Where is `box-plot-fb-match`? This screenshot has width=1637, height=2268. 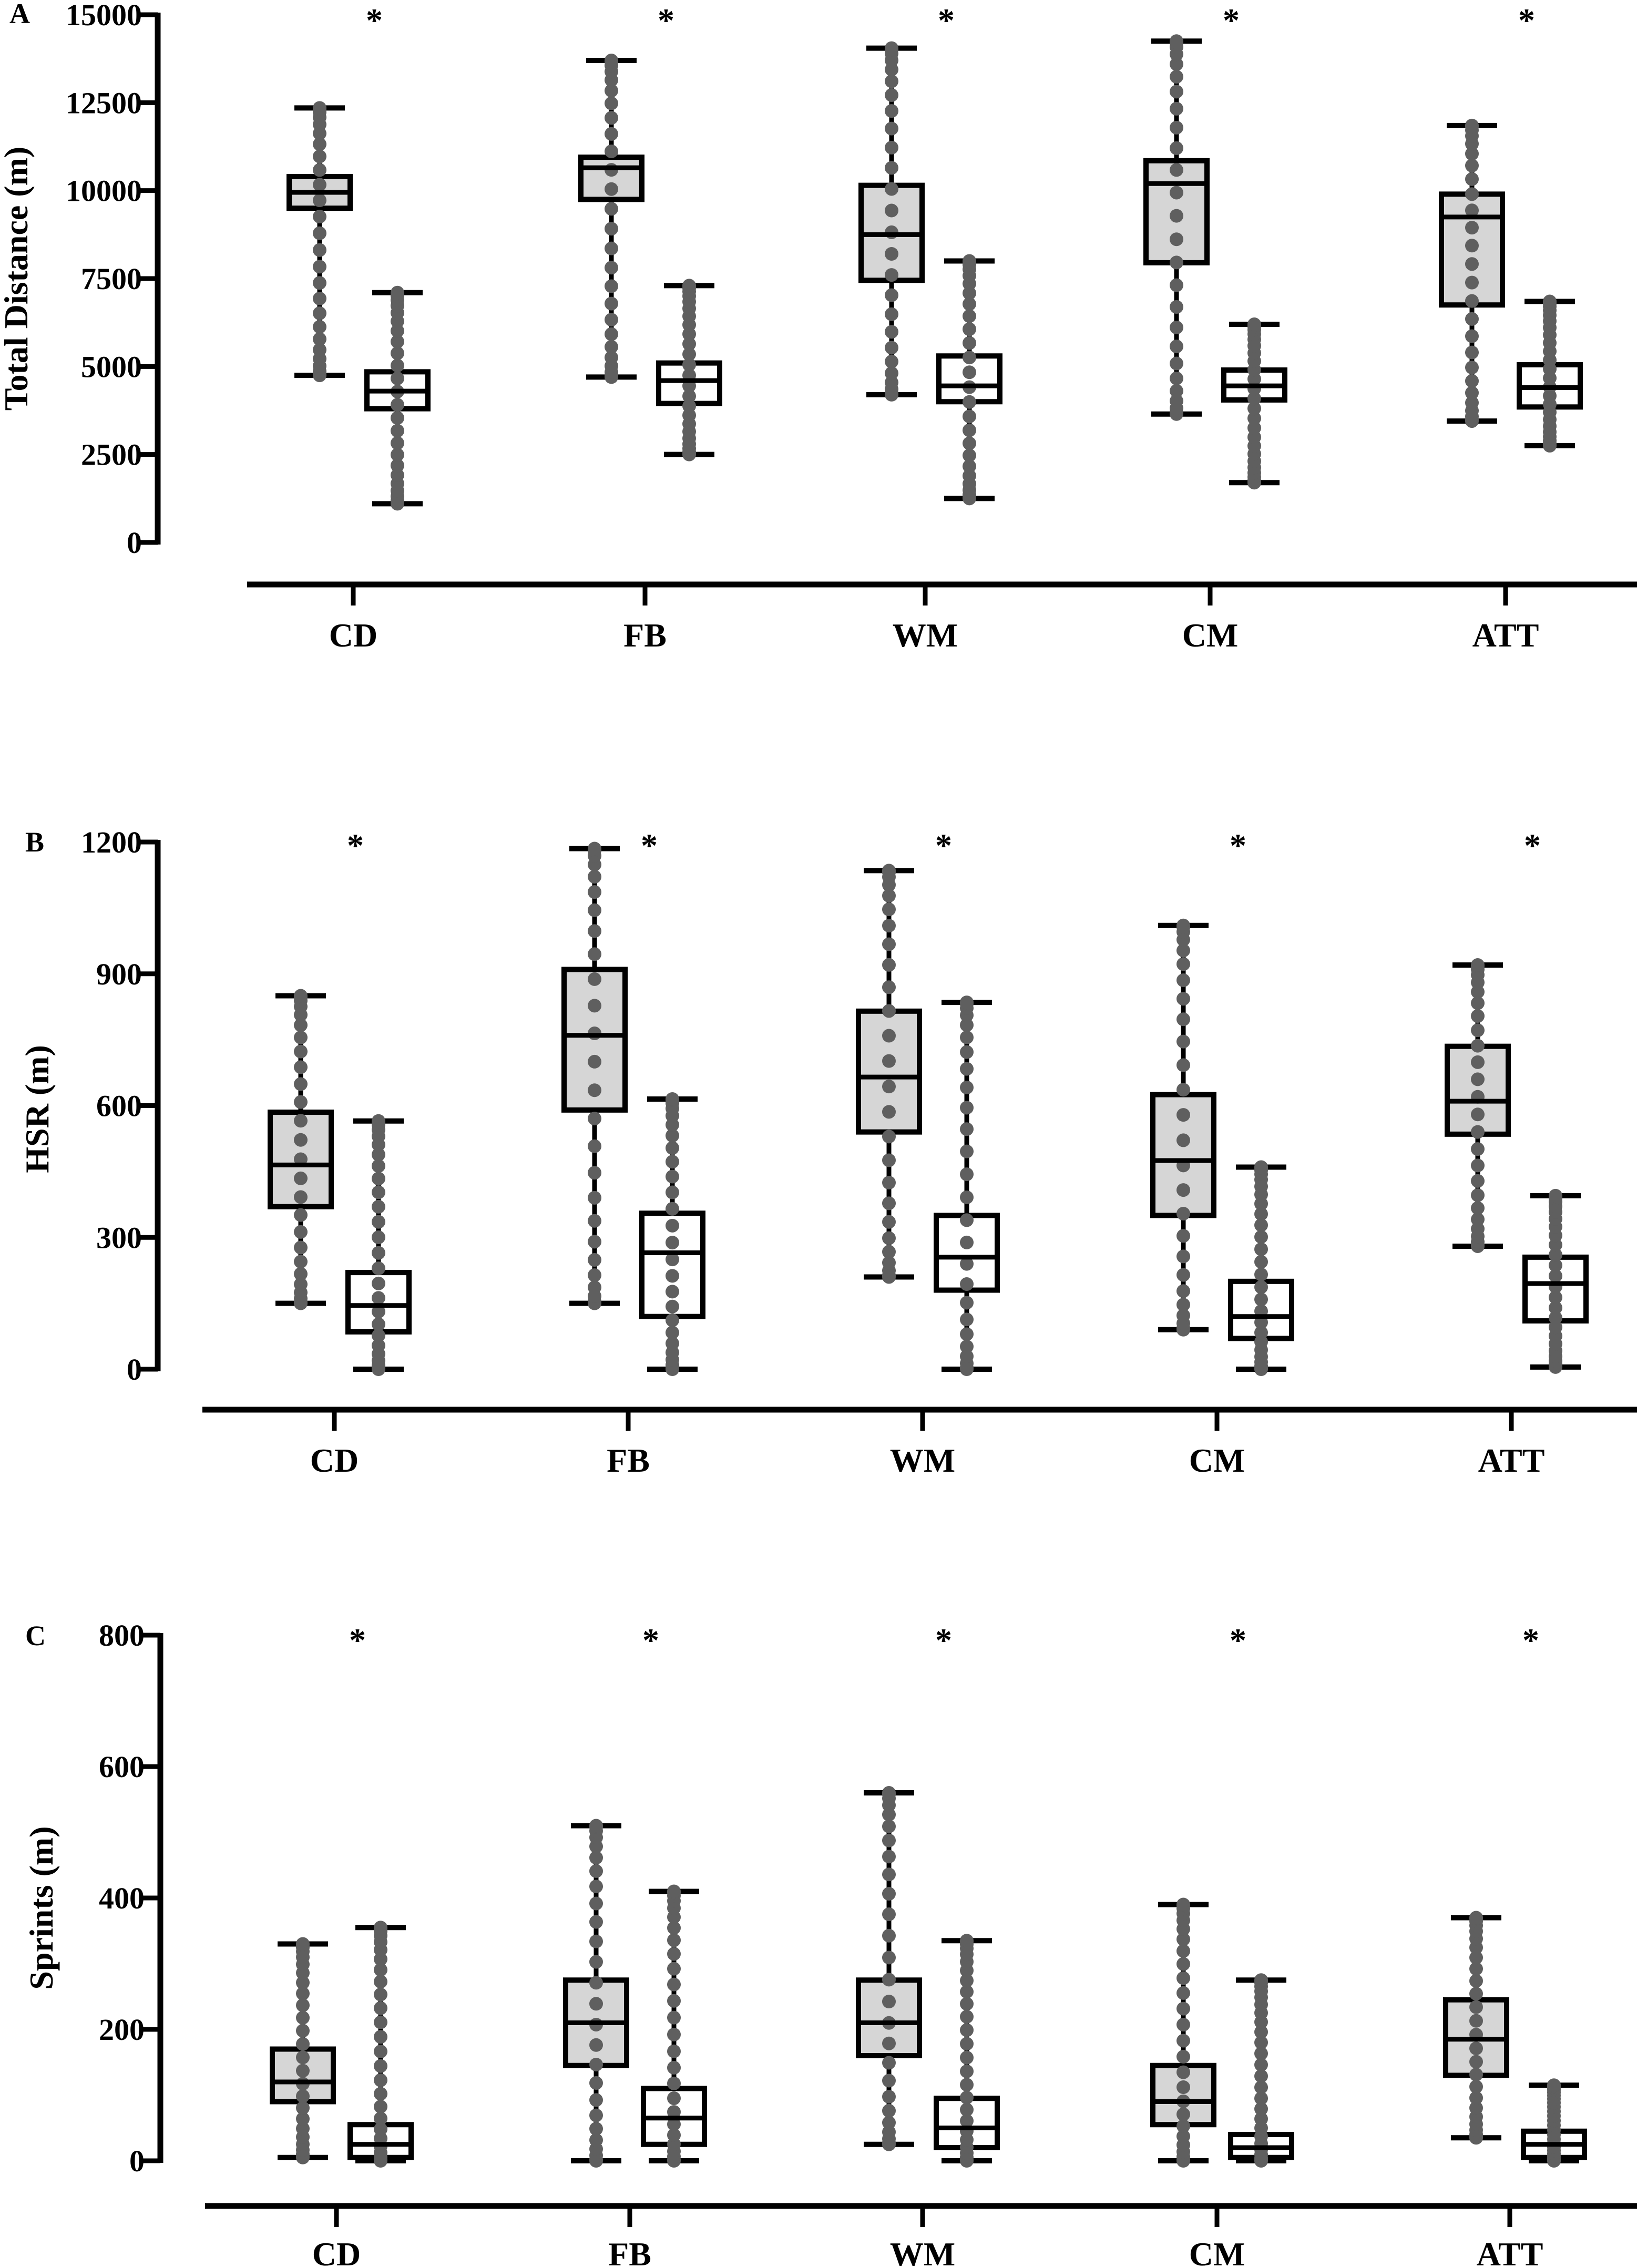 box-plot-fb-match is located at coordinates (594, 1075).